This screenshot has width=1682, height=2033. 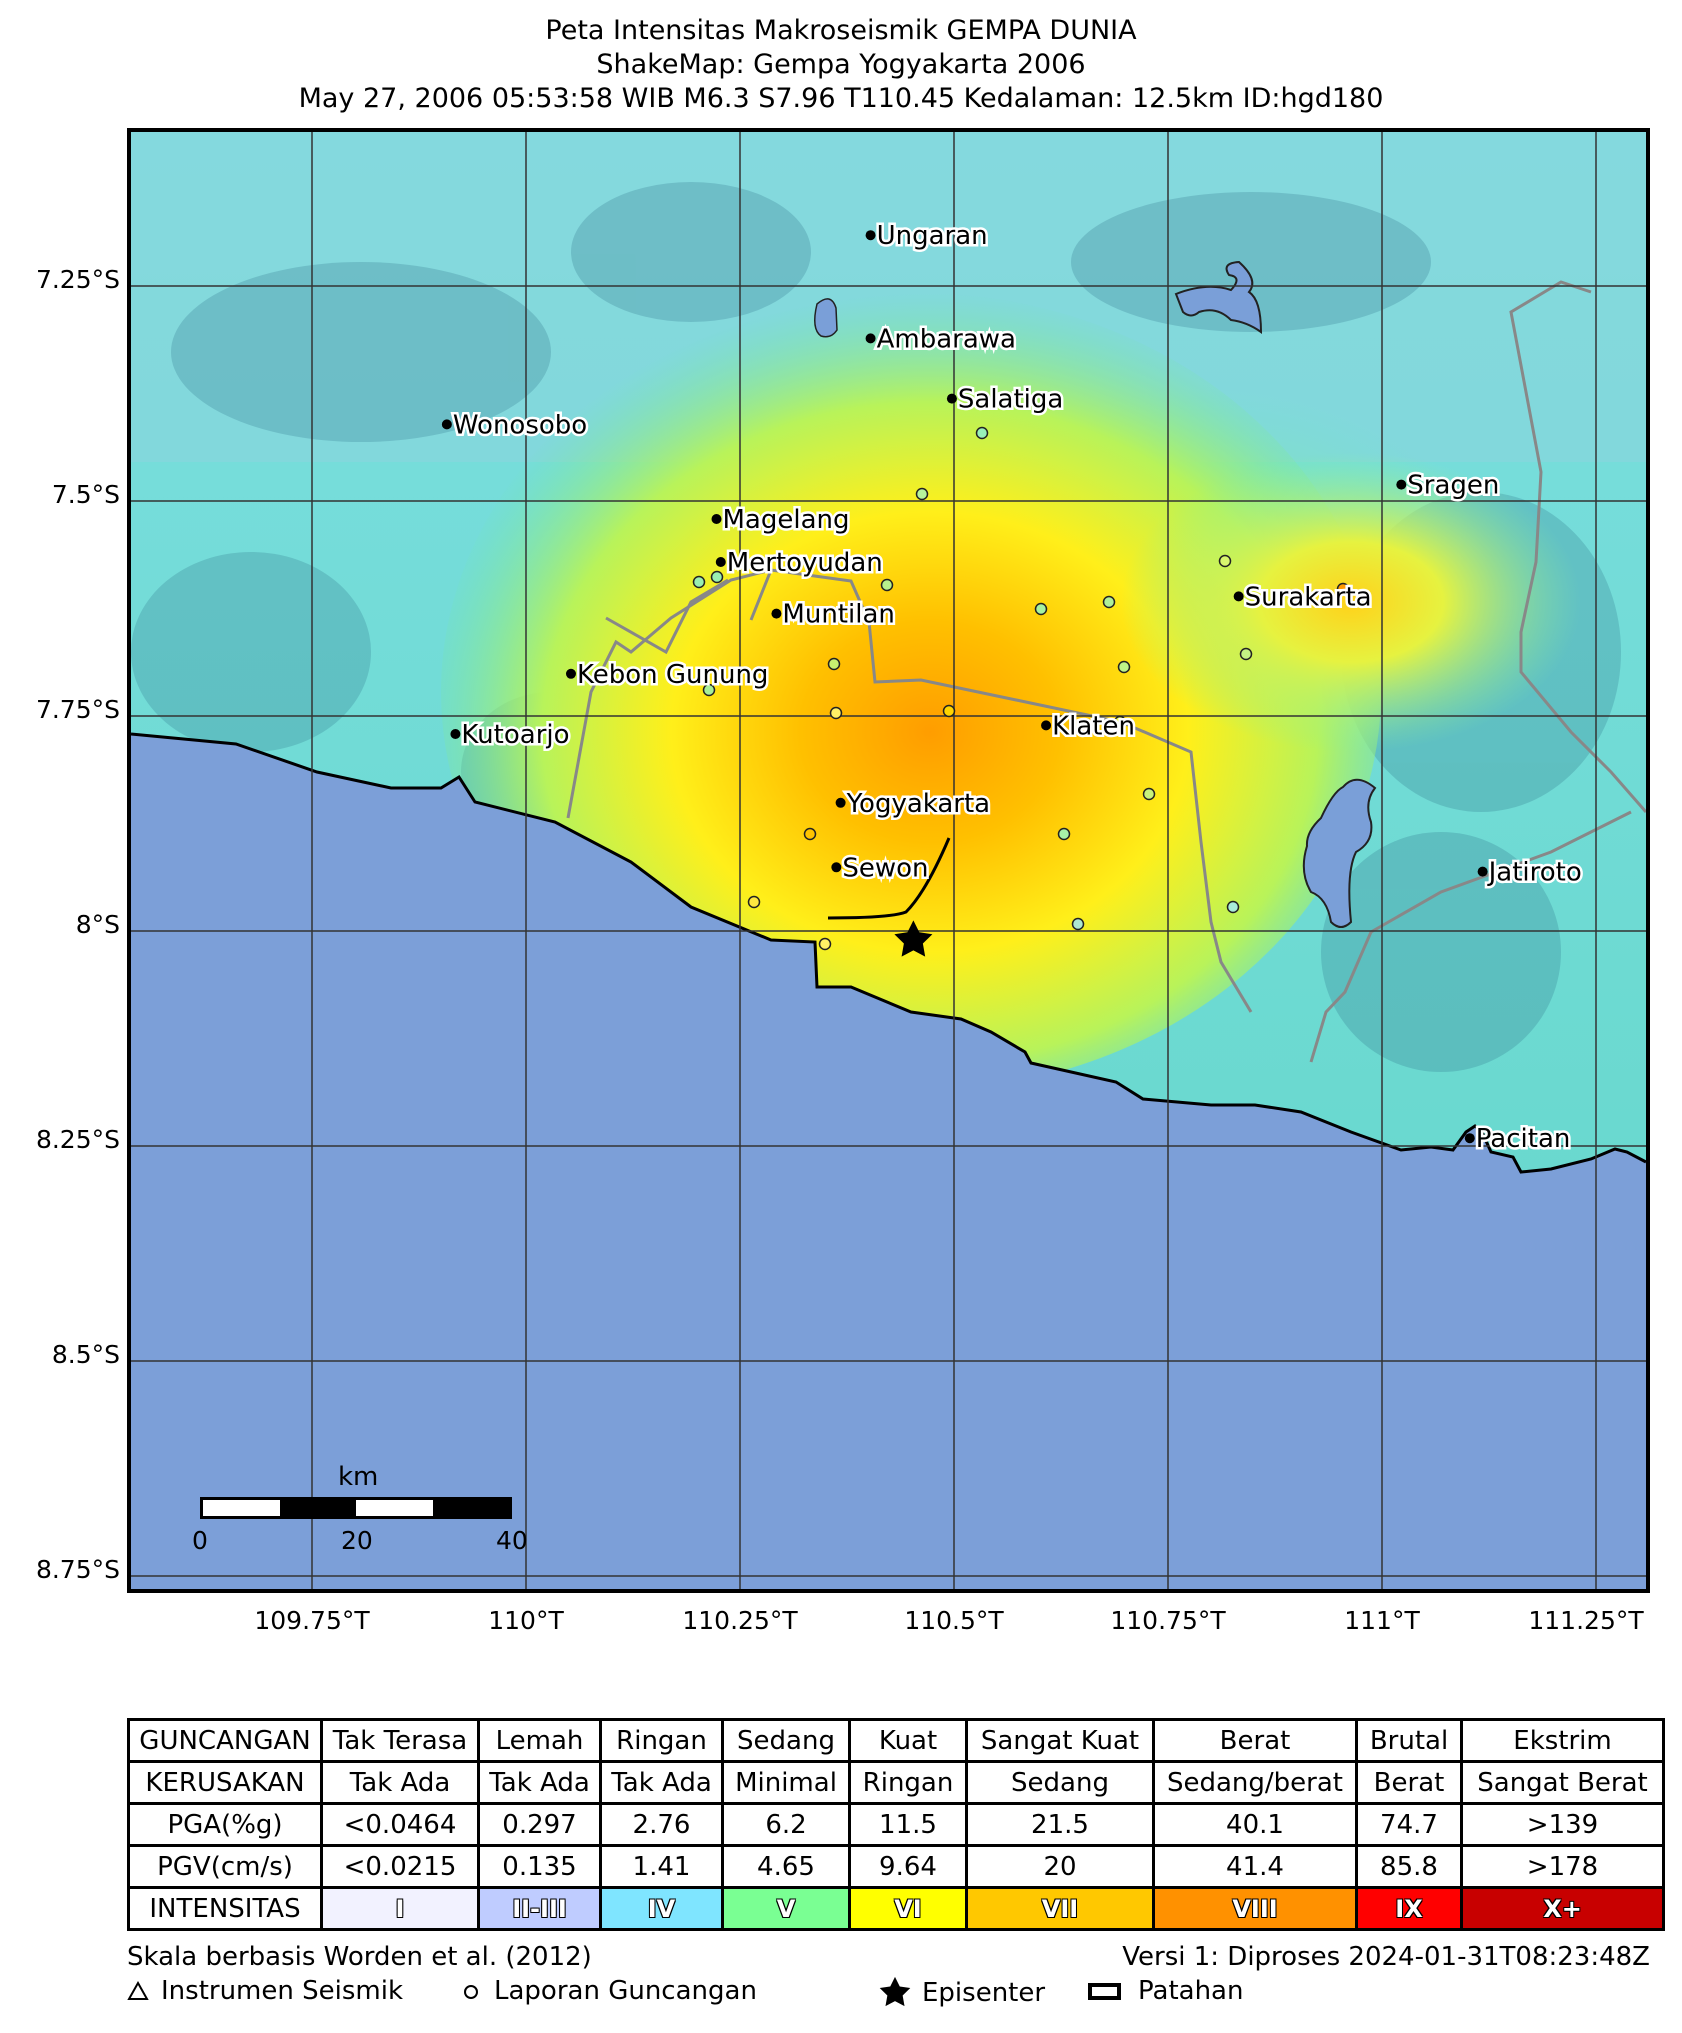 What do you see at coordinates (1409, 1740) in the screenshot?
I see `legend-cell: Brutal` at bounding box center [1409, 1740].